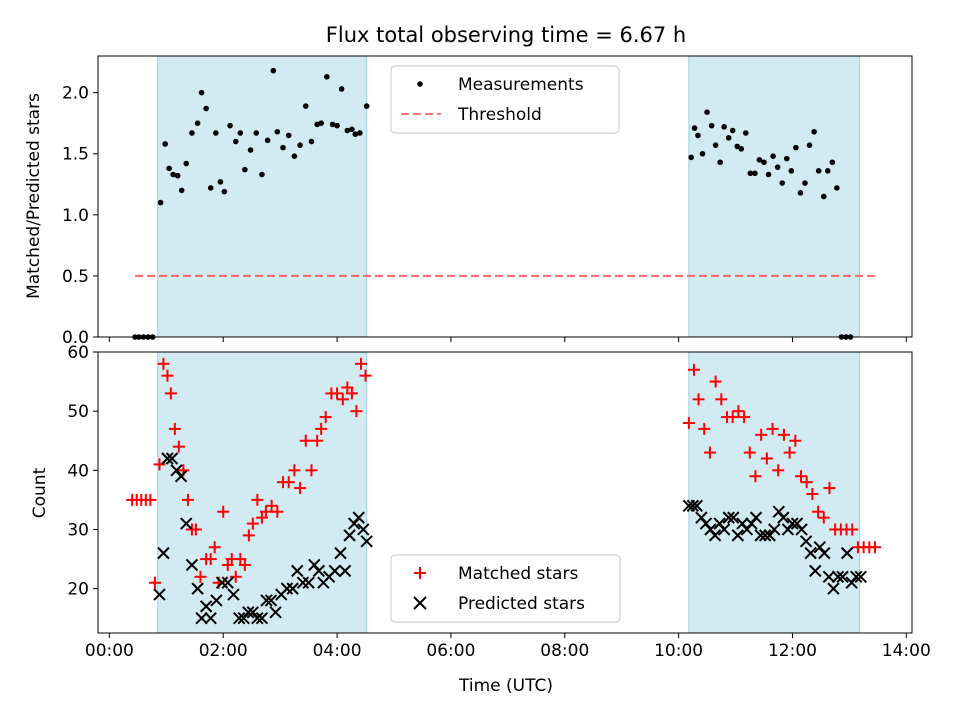 Image resolution: width=960 pixels, height=720 pixels. What do you see at coordinates (109, 651) in the screenshot?
I see `x-tick-label: 00:00` at bounding box center [109, 651].